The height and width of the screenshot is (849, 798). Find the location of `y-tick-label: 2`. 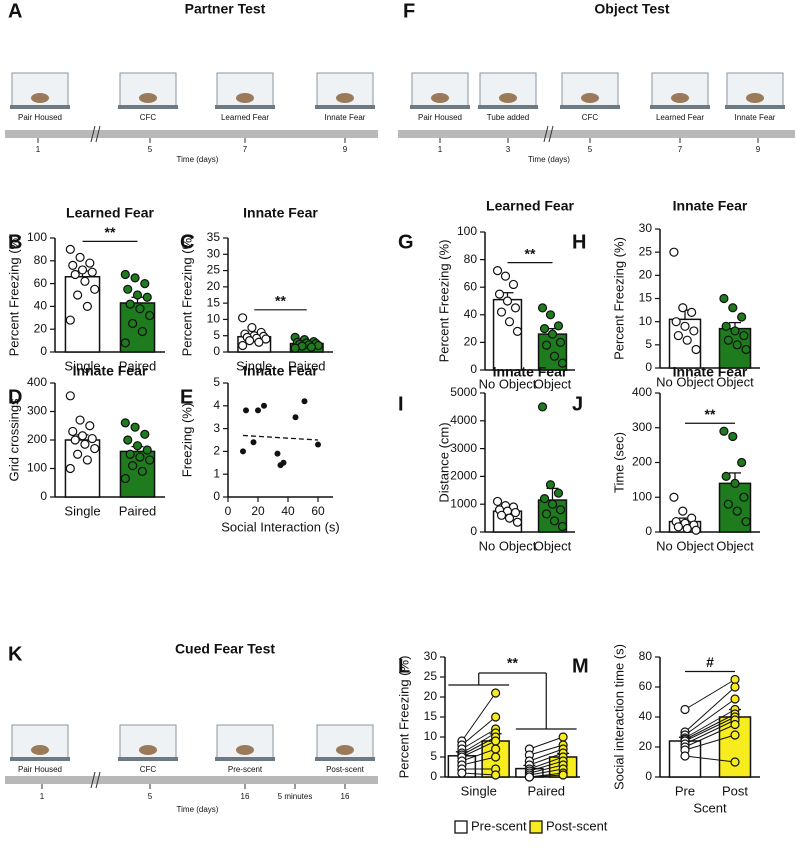

y-tick-label: 2 is located at coordinates (216, 451).